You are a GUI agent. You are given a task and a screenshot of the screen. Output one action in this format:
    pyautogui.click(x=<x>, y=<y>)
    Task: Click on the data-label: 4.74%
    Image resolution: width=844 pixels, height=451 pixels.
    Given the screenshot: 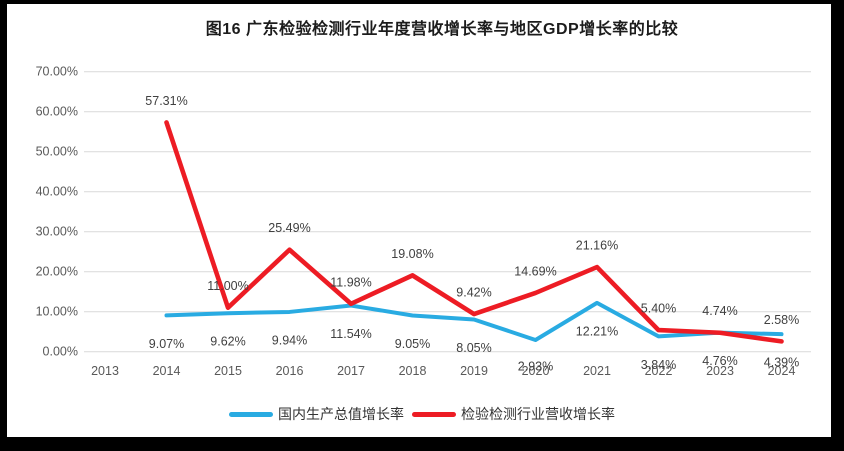 What is the action you would take?
    pyautogui.click(x=719, y=311)
    